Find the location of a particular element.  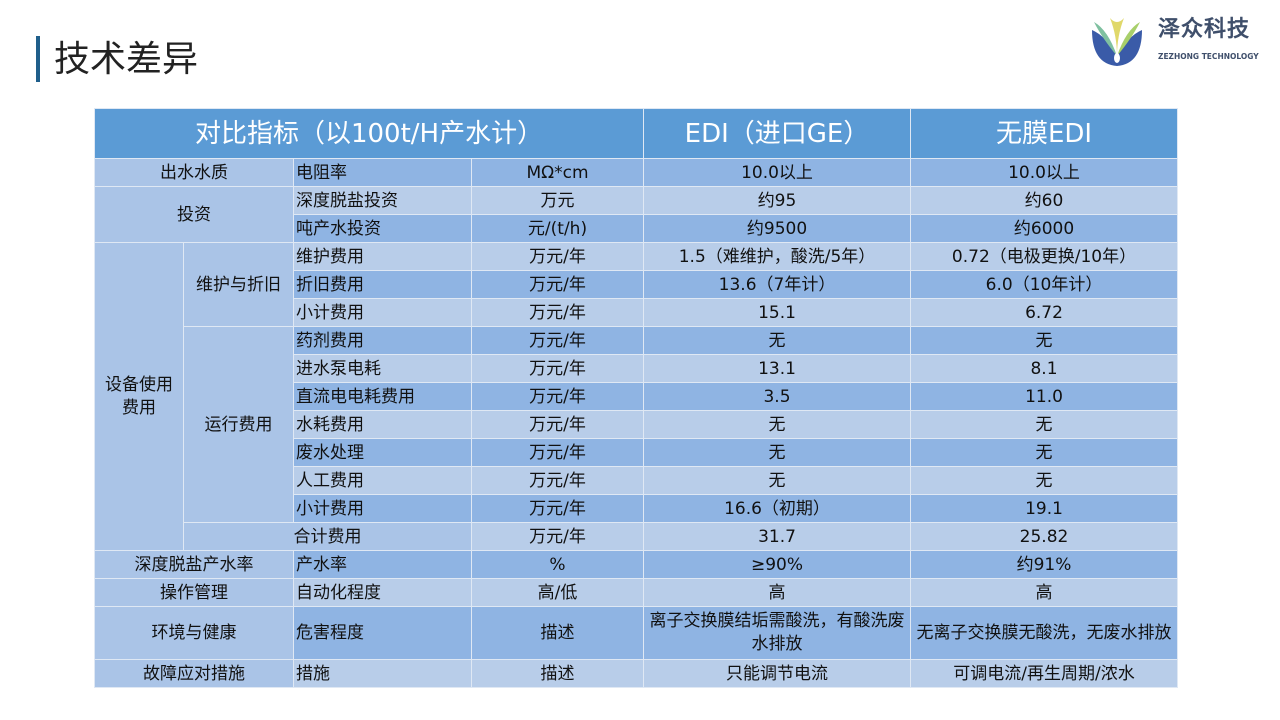

item-cell: 直流电电耗费用 is located at coordinates (382, 396).